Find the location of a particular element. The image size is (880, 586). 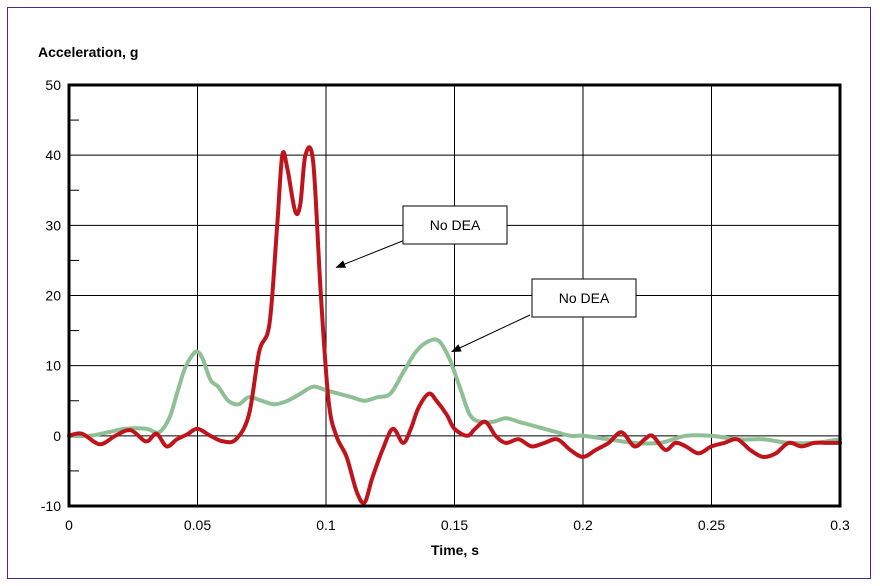

y-tick-label: 40 is located at coordinates (53, 155).